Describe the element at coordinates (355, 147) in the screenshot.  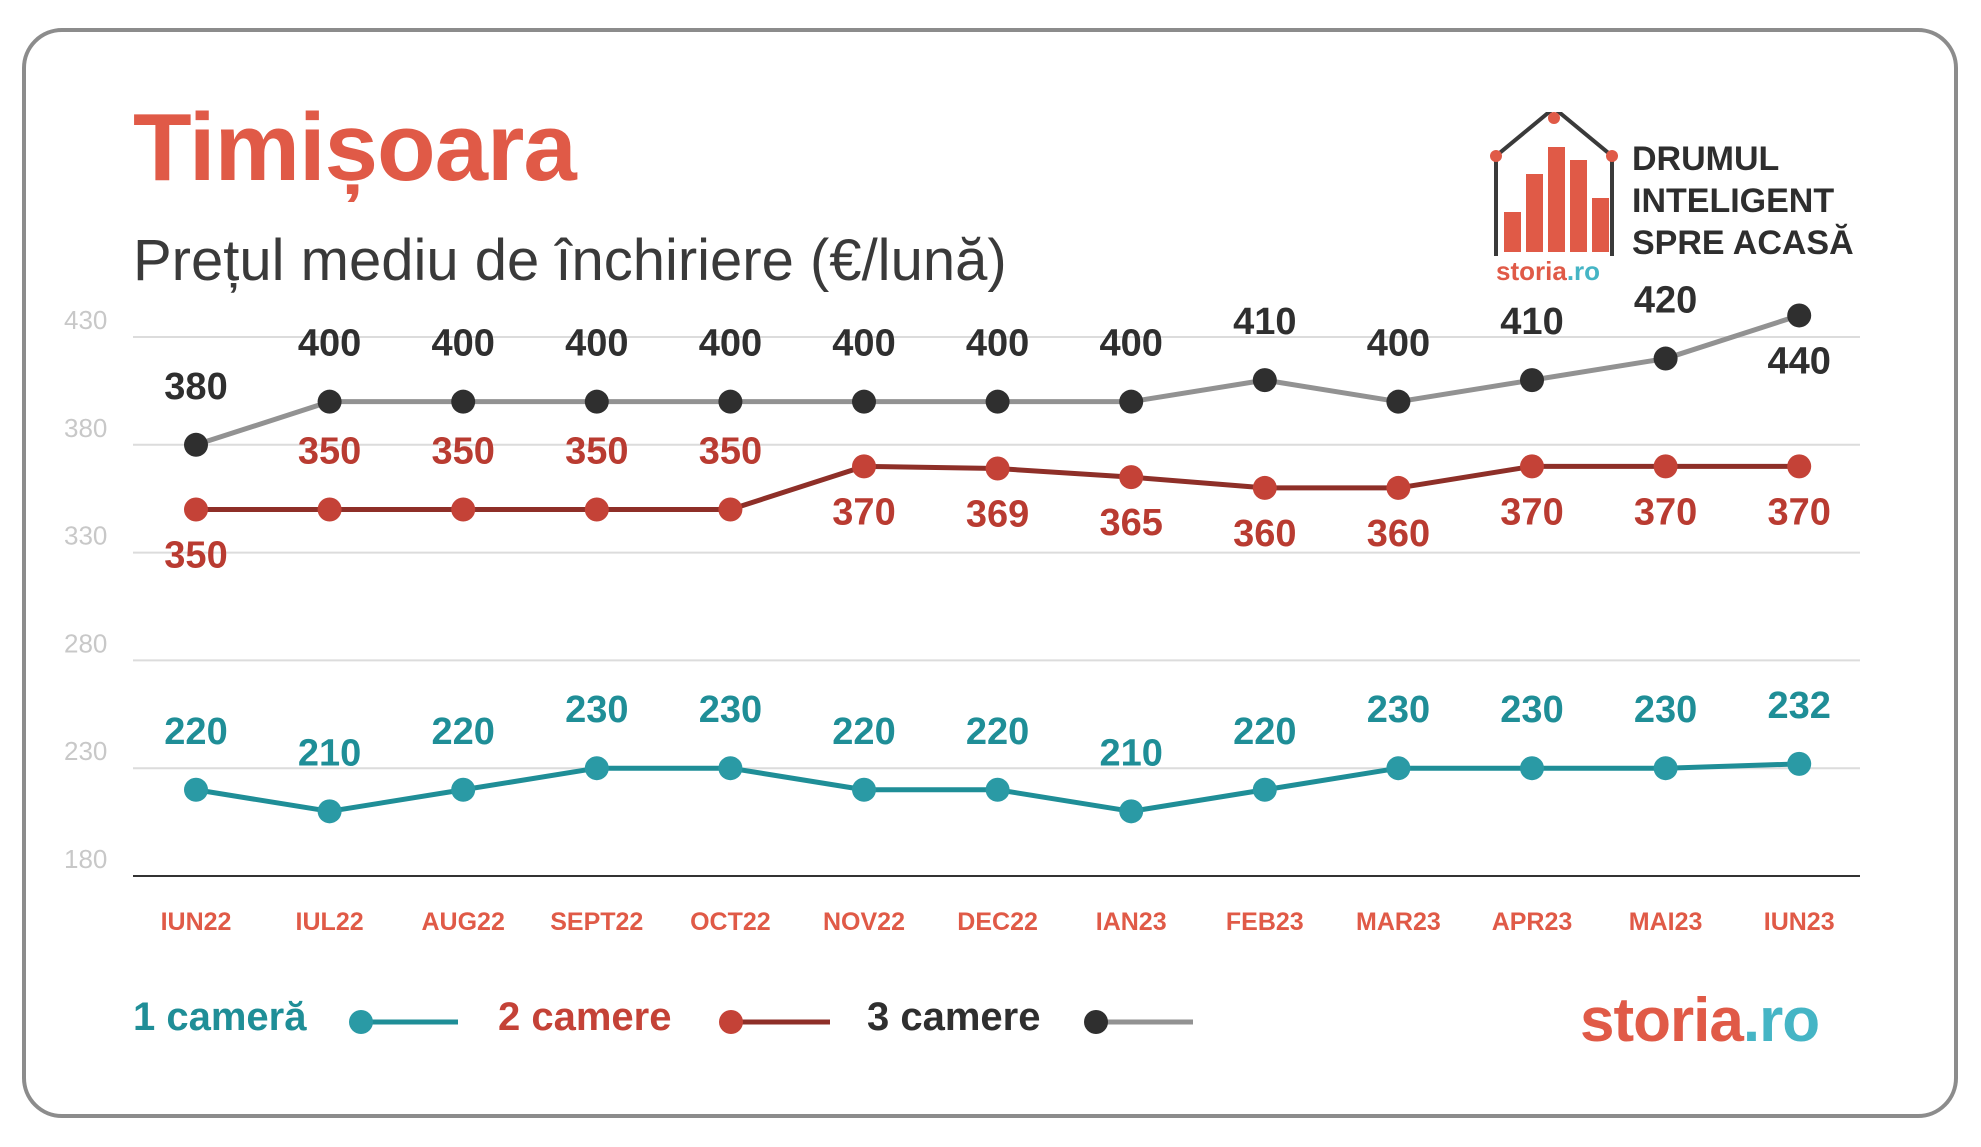
I see `page-title: Timișoara` at that location.